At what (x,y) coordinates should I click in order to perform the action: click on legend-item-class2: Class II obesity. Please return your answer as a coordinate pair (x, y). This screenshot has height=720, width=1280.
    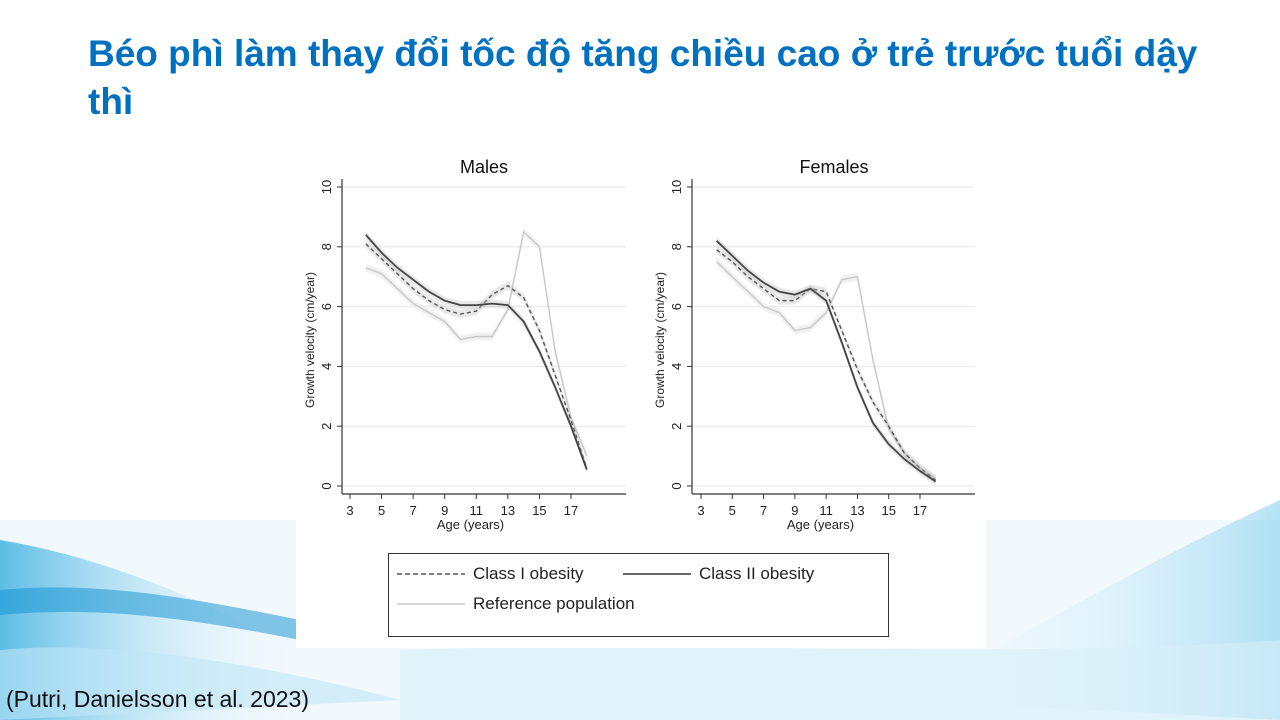
    Looking at the image, I should click on (718, 574).